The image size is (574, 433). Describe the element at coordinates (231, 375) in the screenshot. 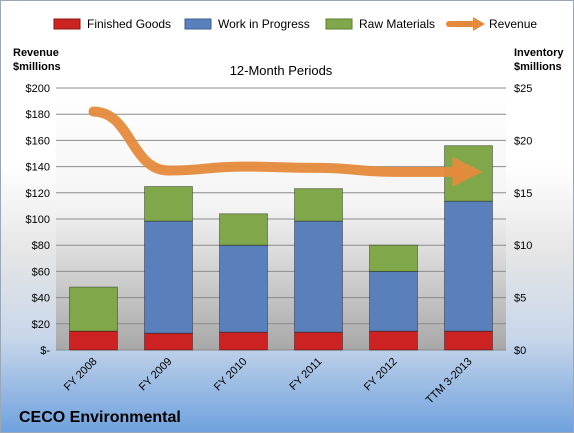

I see `x-tick-label: FY 2010` at that location.